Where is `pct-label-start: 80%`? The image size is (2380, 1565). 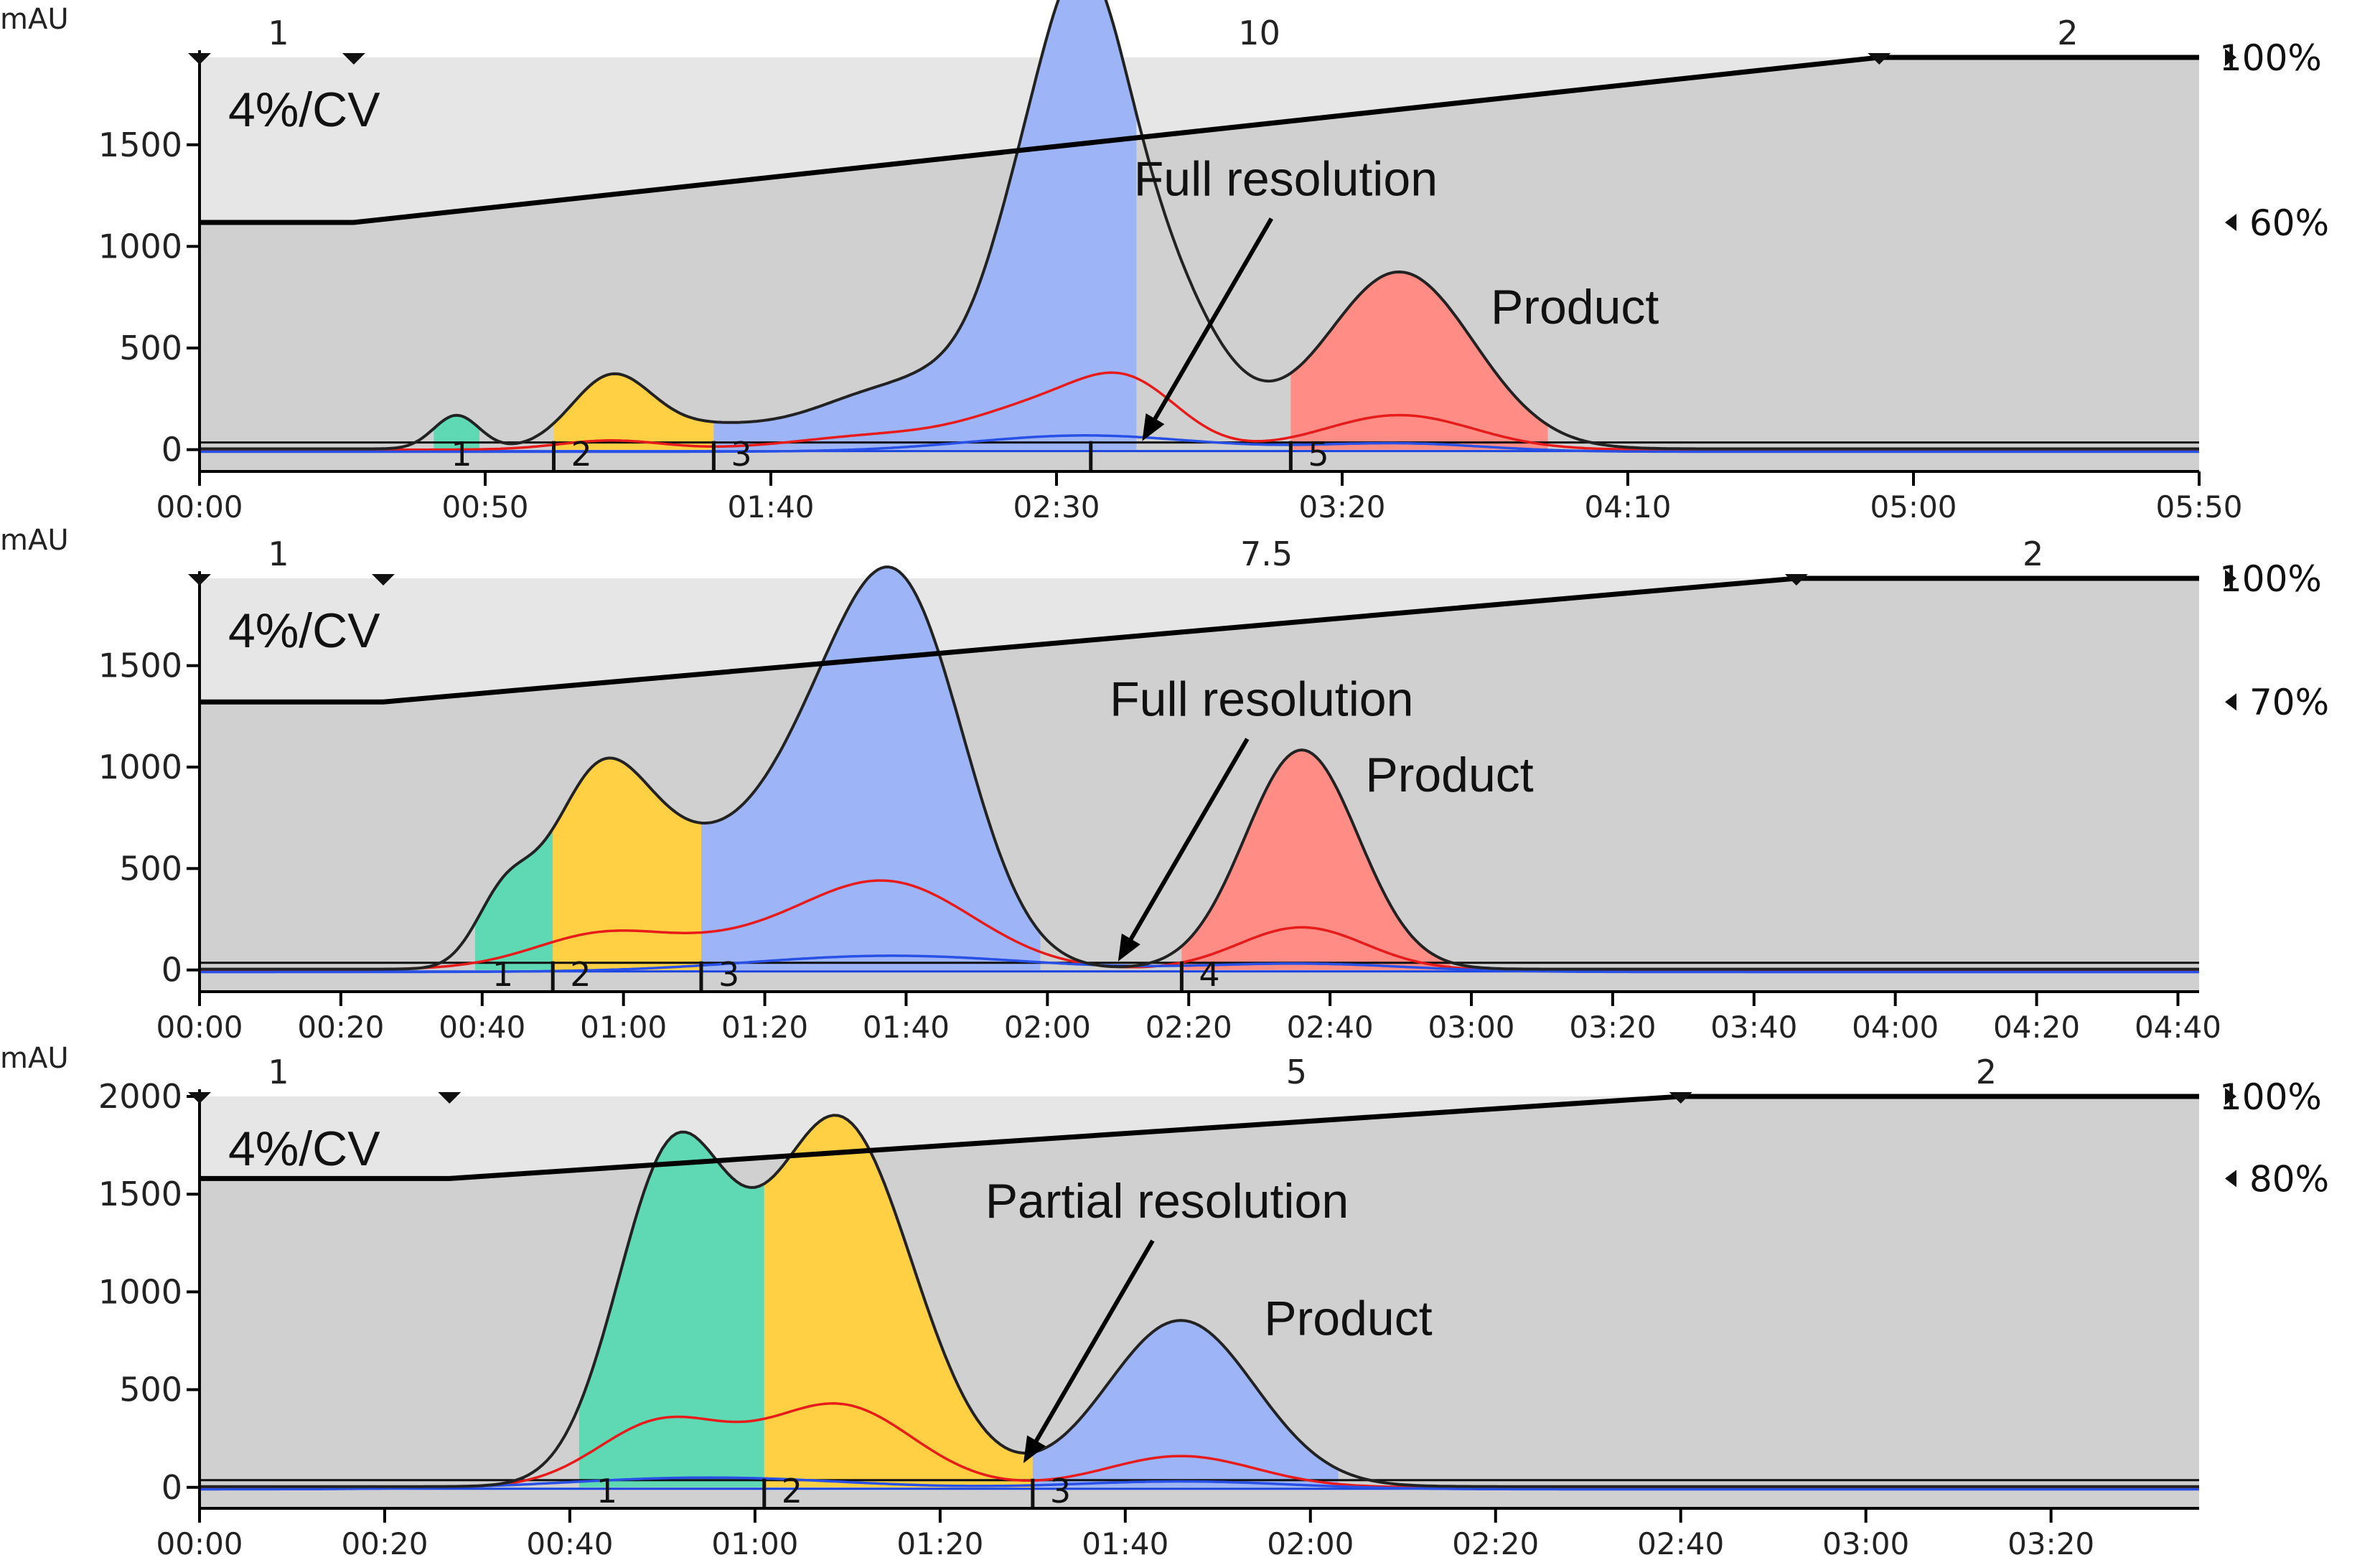 pct-label-start: 80% is located at coordinates (2289, 1179).